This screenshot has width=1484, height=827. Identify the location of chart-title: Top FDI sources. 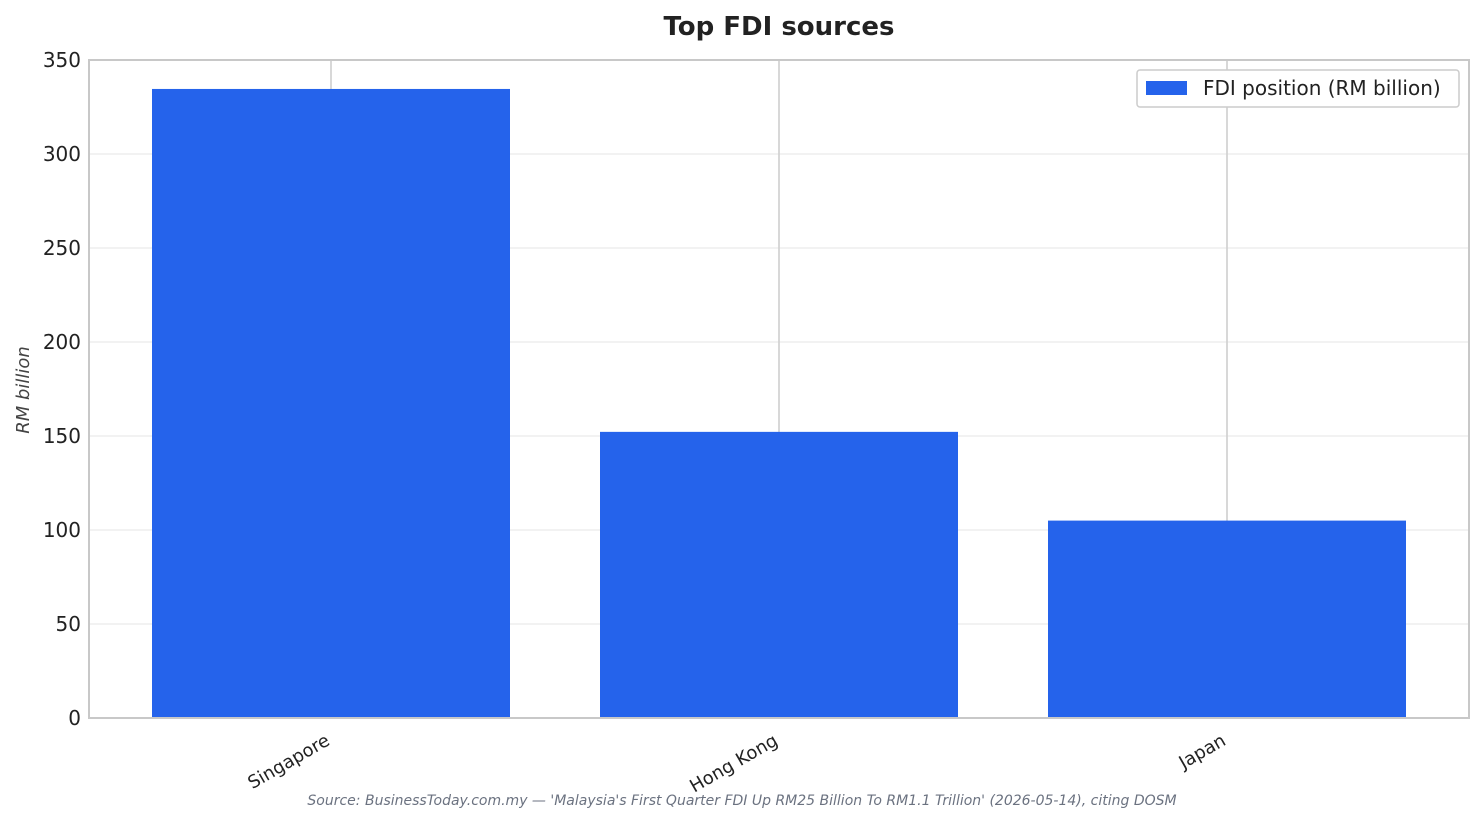
(778, 27).